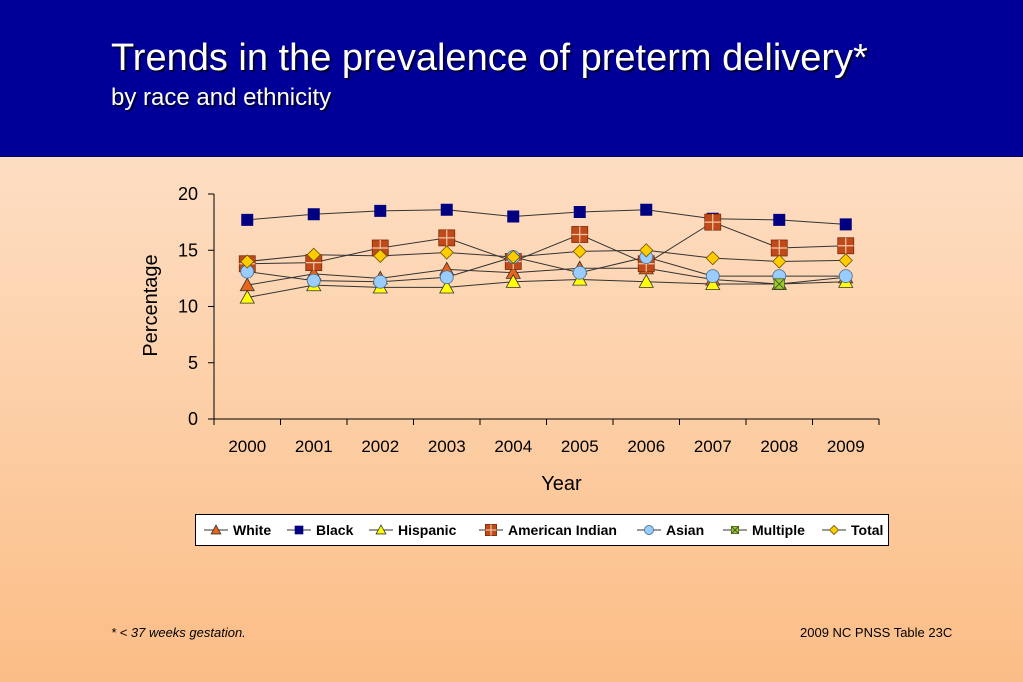 The width and height of the screenshot is (1023, 682). Describe the element at coordinates (188, 250) in the screenshot. I see `y-tick-label: 15` at that location.